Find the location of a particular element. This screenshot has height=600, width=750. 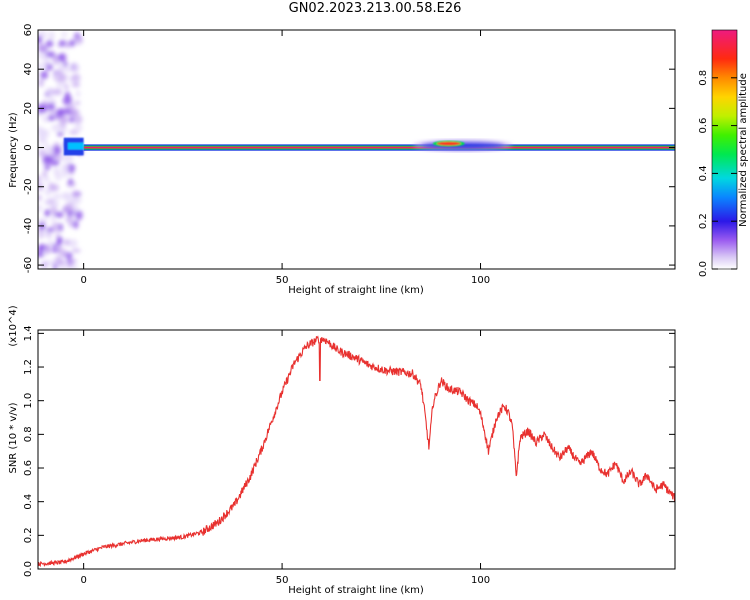

y-tick-label: 0.8 is located at coordinates (28, 434).